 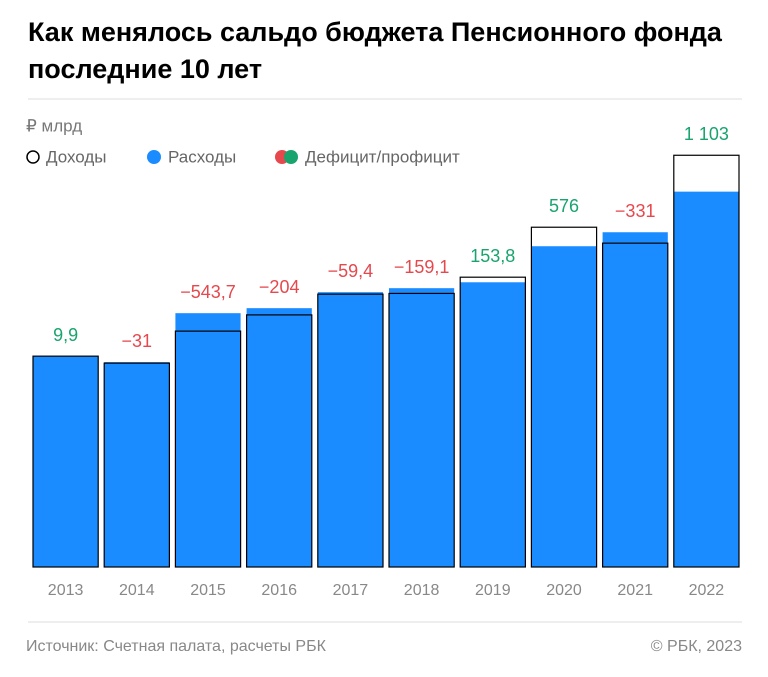 I want to click on x-tick-label: 2019, so click(x=493, y=590).